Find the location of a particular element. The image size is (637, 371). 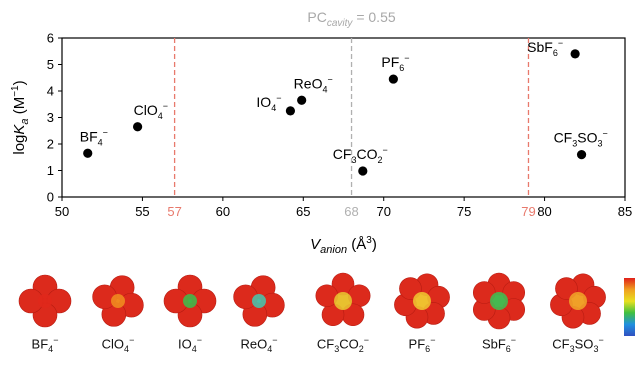

y-tick-label: 5 is located at coordinates (50, 64).